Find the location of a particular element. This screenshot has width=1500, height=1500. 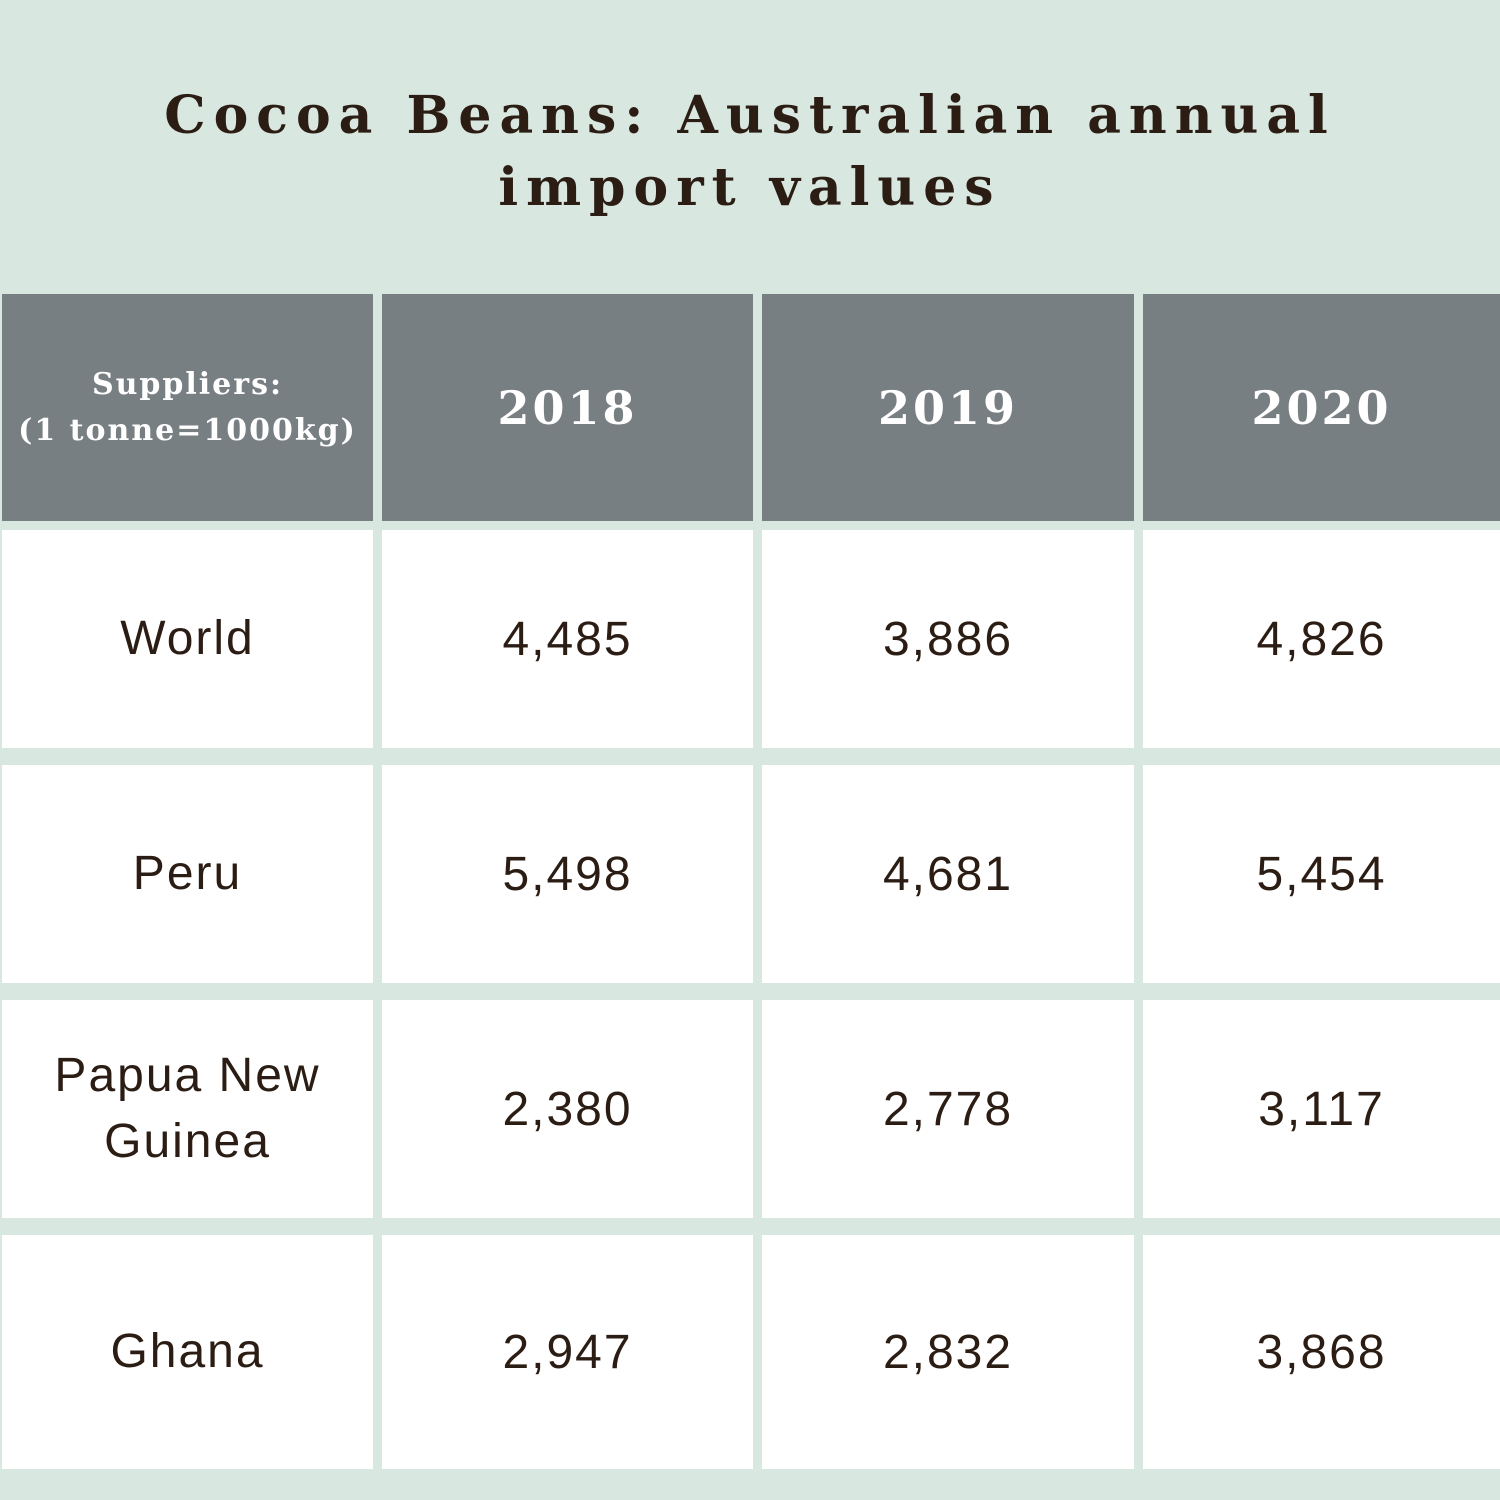

value-cell-world-2019: 3,886 is located at coordinates (948, 639).